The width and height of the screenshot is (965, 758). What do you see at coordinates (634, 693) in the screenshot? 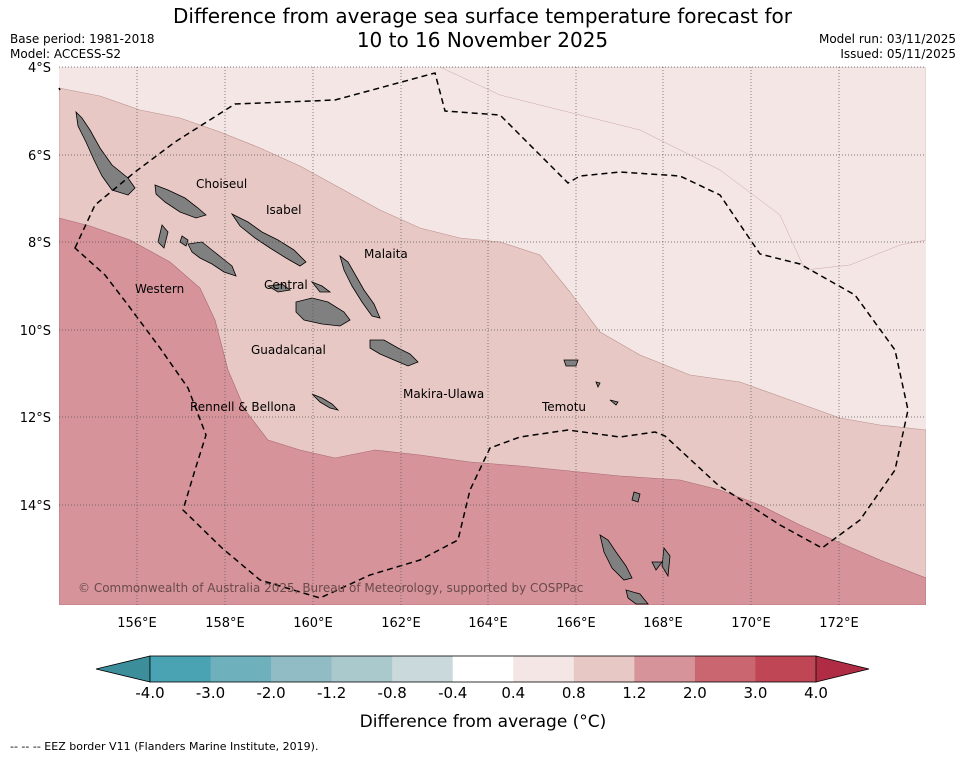
I see `colorbar-tick-label: 1.2` at bounding box center [634, 693].